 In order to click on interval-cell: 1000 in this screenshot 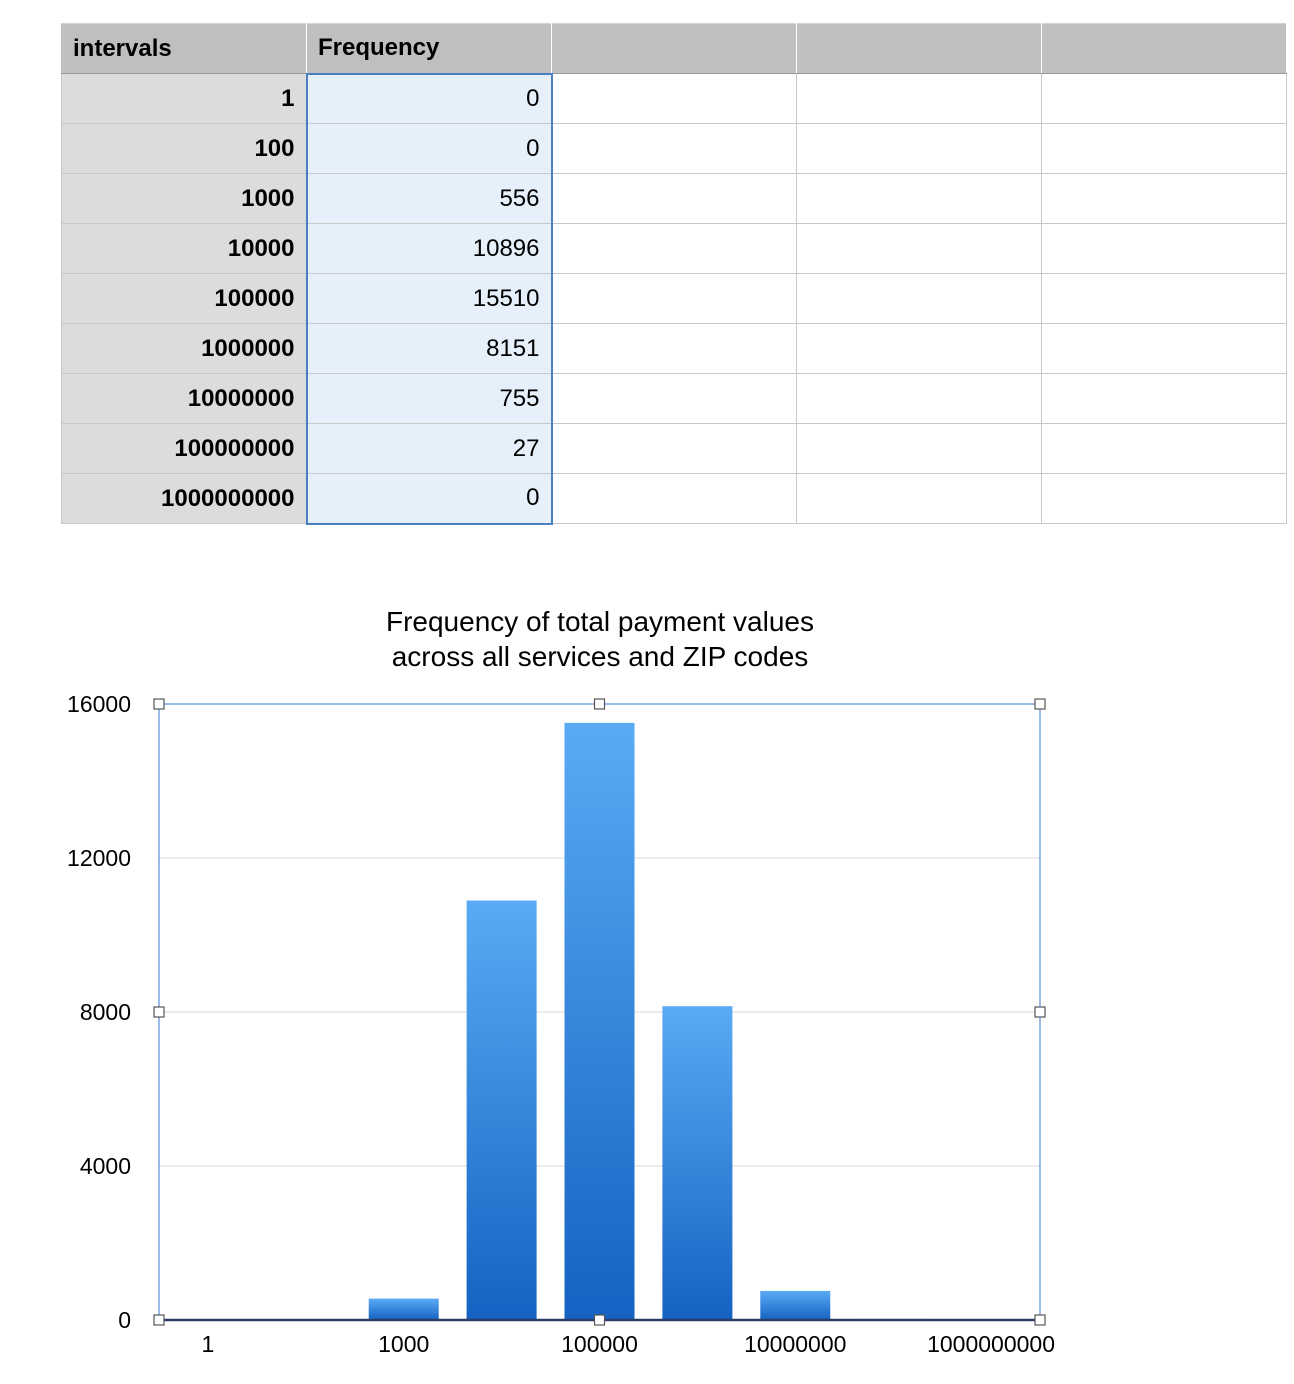, I will do `click(184, 198)`.